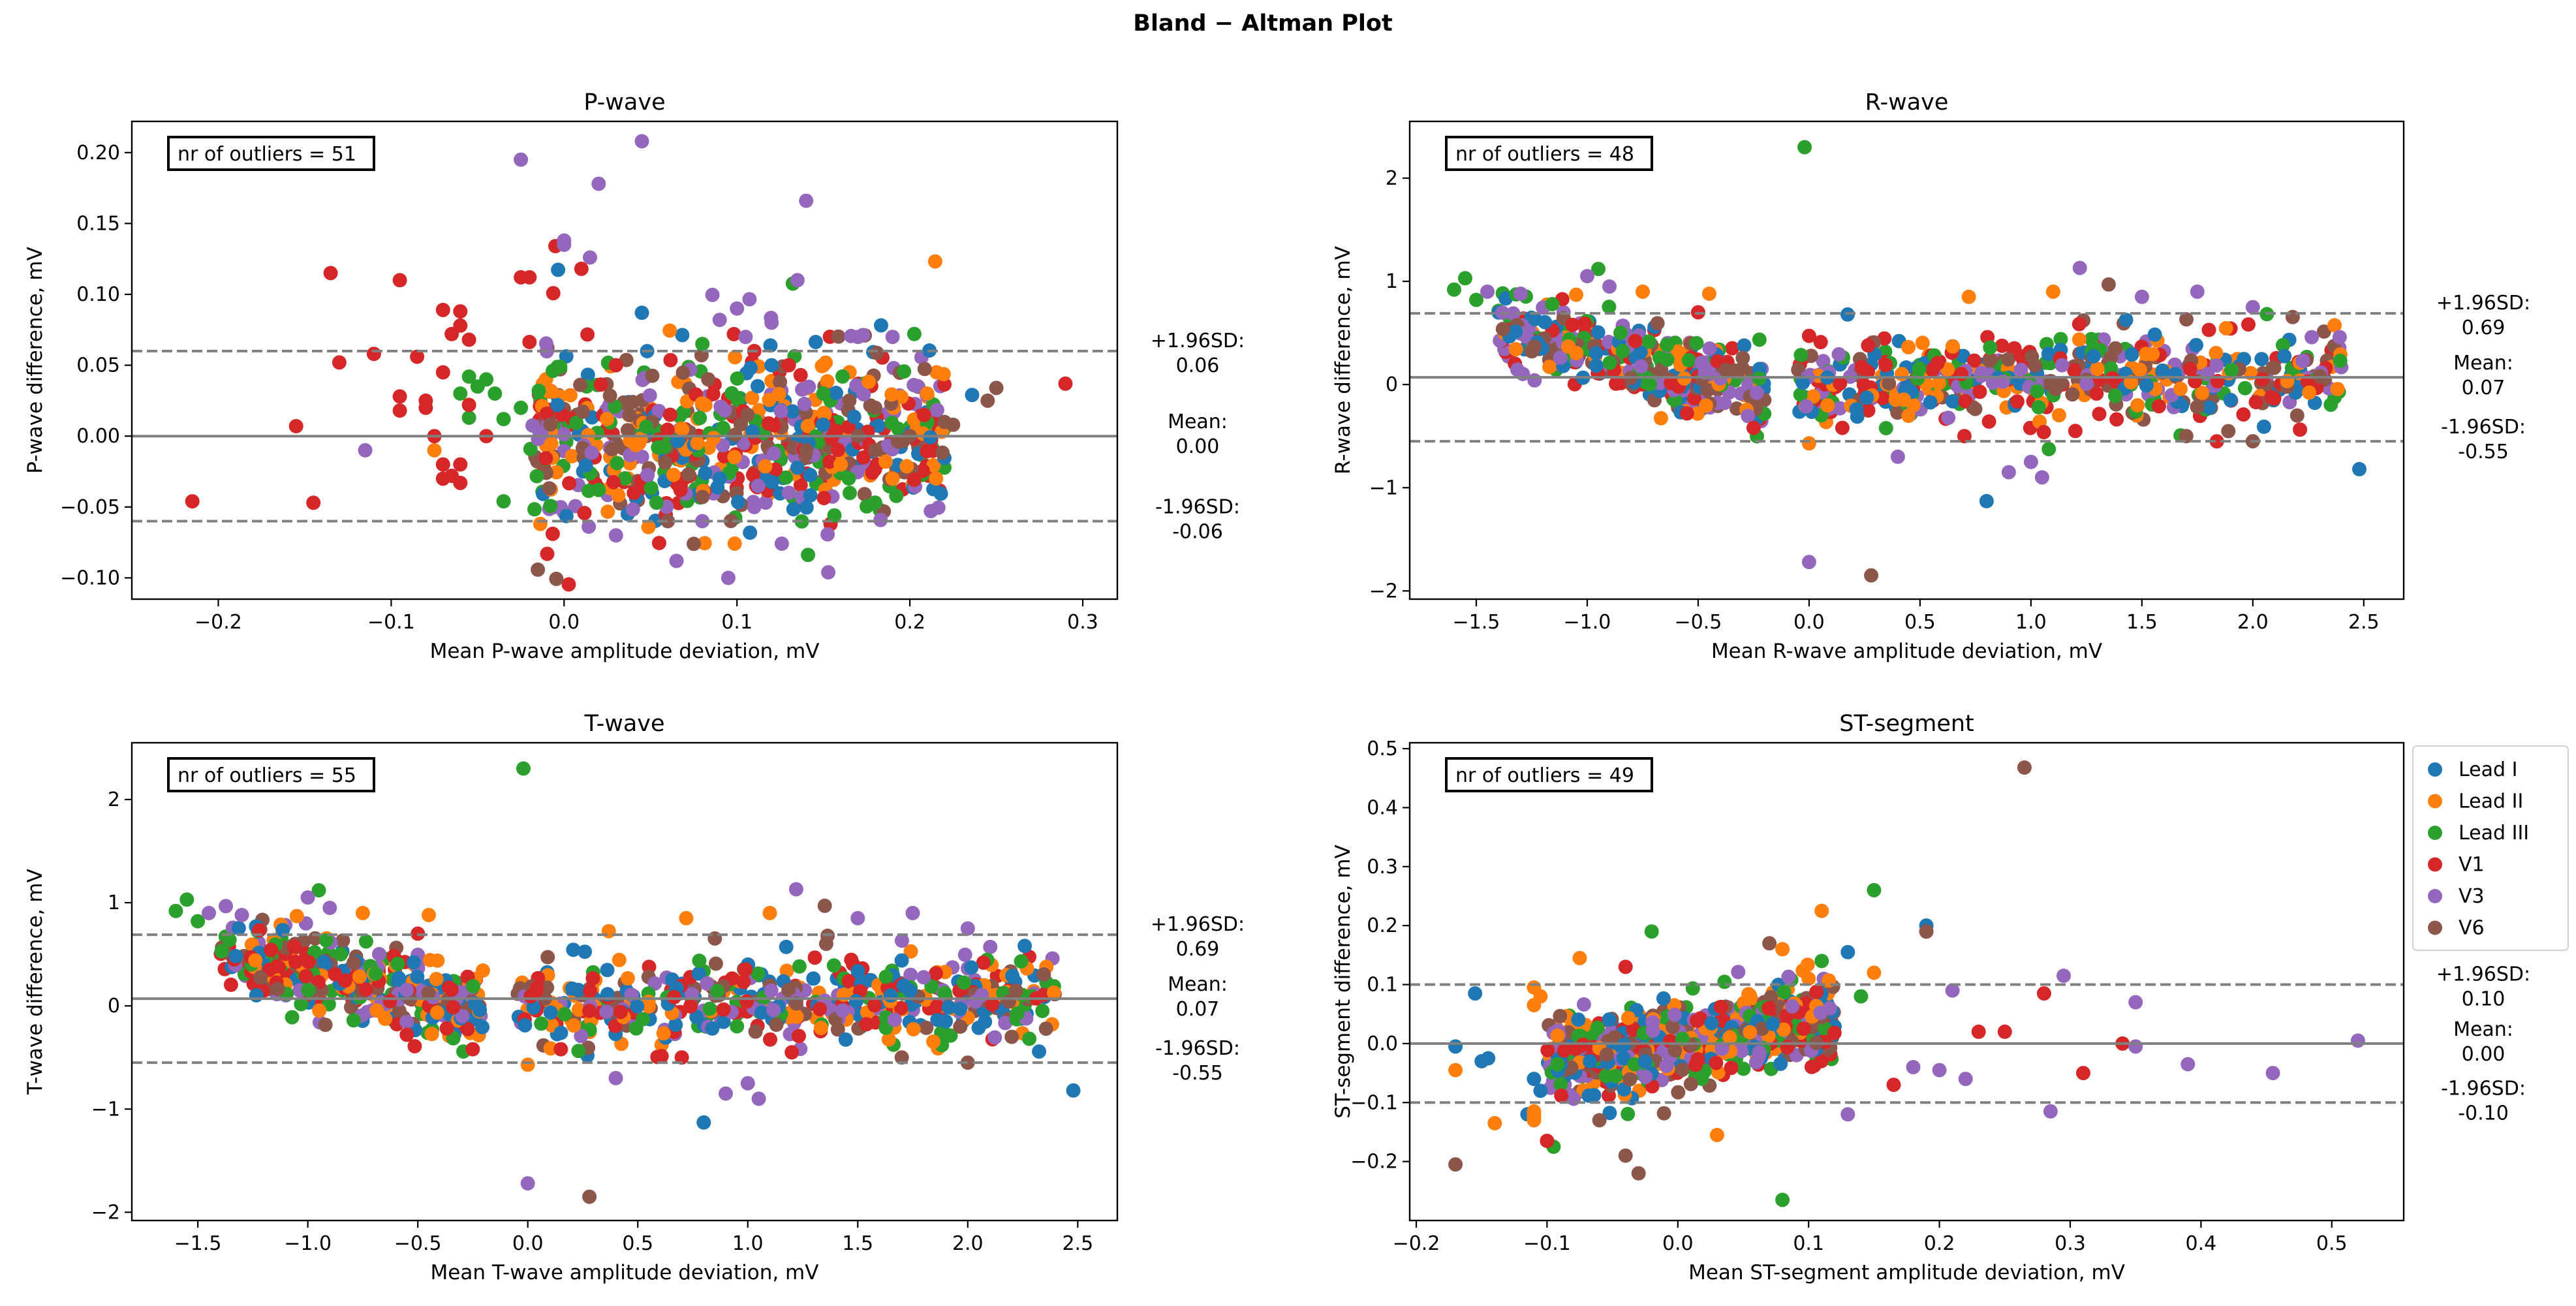 The width and height of the screenshot is (2576, 1306). What do you see at coordinates (2483, 1113) in the screenshot?
I see `lower-loa-value: -0.10` at bounding box center [2483, 1113].